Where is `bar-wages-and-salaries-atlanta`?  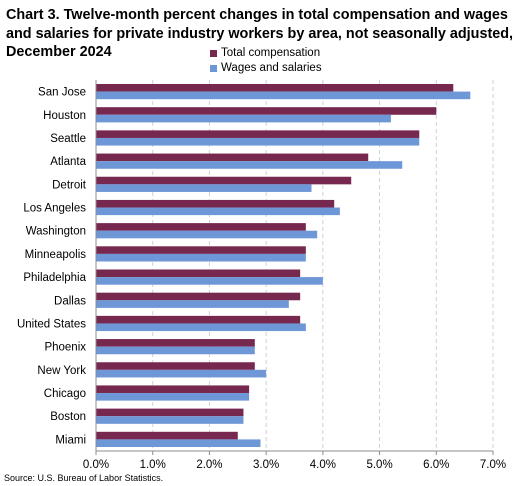 bar-wages-and-salaries-atlanta is located at coordinates (249, 165).